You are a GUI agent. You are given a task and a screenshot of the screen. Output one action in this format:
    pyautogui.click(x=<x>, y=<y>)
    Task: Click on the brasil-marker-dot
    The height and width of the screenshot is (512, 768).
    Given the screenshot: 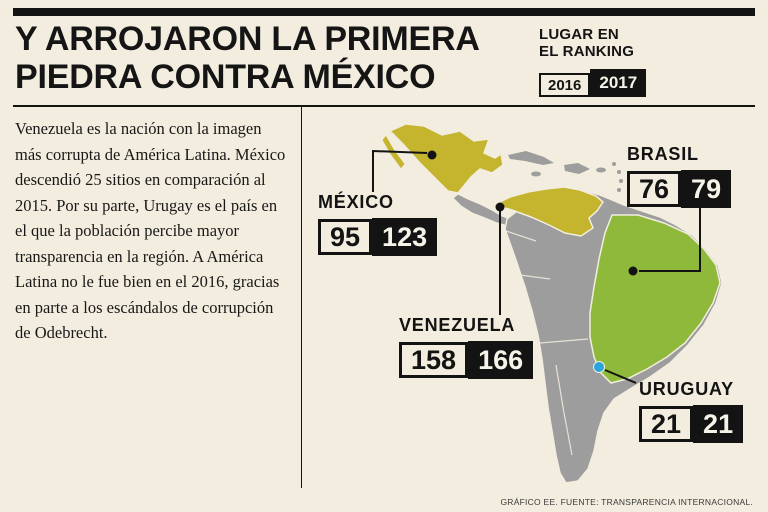 What is the action you would take?
    pyautogui.click(x=633, y=271)
    